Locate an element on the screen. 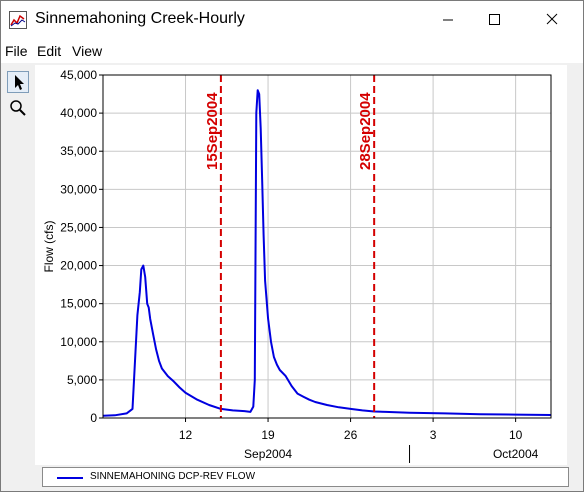 The image size is (584, 492). y-tick-label: 15,000 is located at coordinates (78, 304).